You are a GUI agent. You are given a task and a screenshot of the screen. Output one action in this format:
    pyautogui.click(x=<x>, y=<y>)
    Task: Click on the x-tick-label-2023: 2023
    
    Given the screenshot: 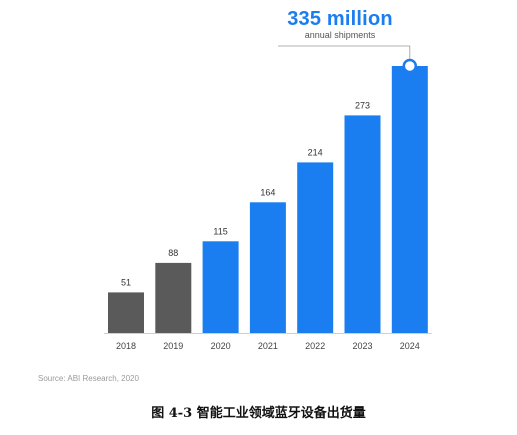 What is the action you would take?
    pyautogui.click(x=362, y=346)
    